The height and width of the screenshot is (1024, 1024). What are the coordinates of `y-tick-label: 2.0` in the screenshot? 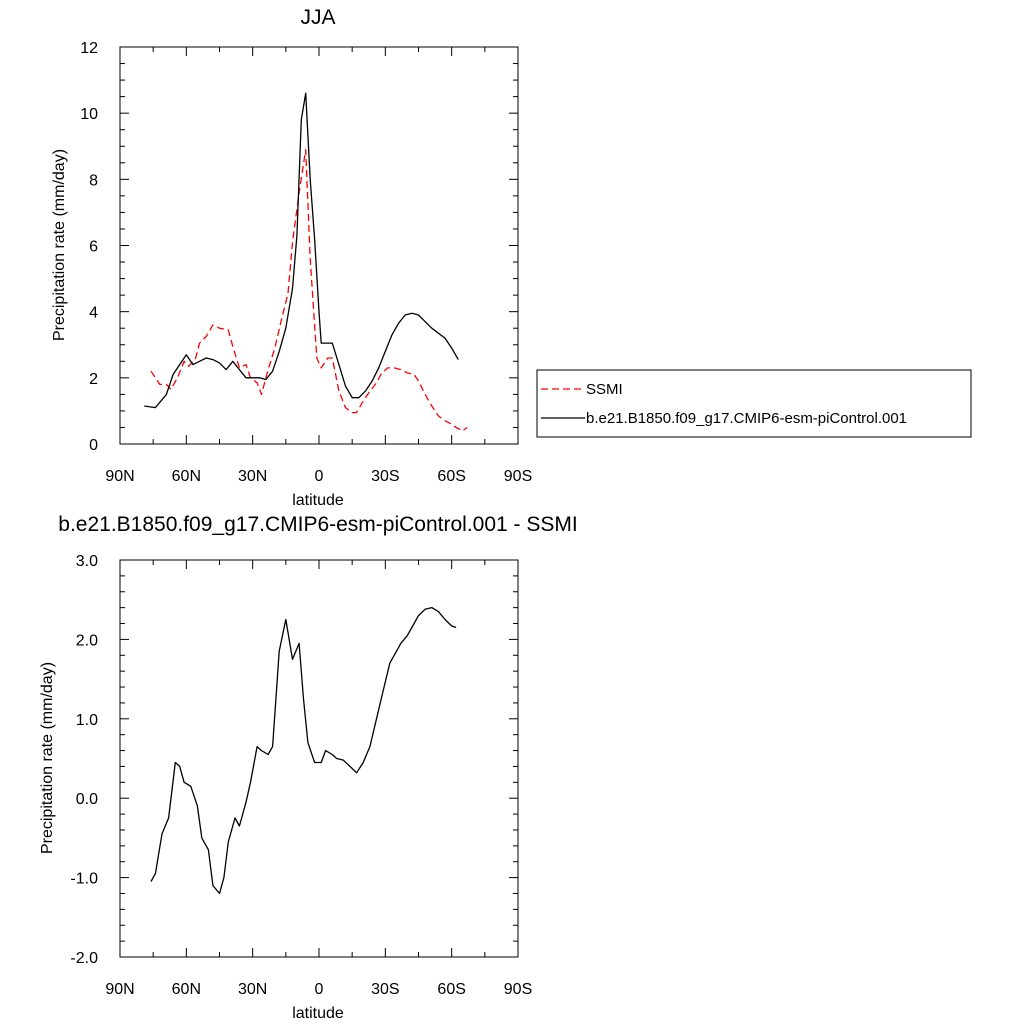 It's located at (87, 640).